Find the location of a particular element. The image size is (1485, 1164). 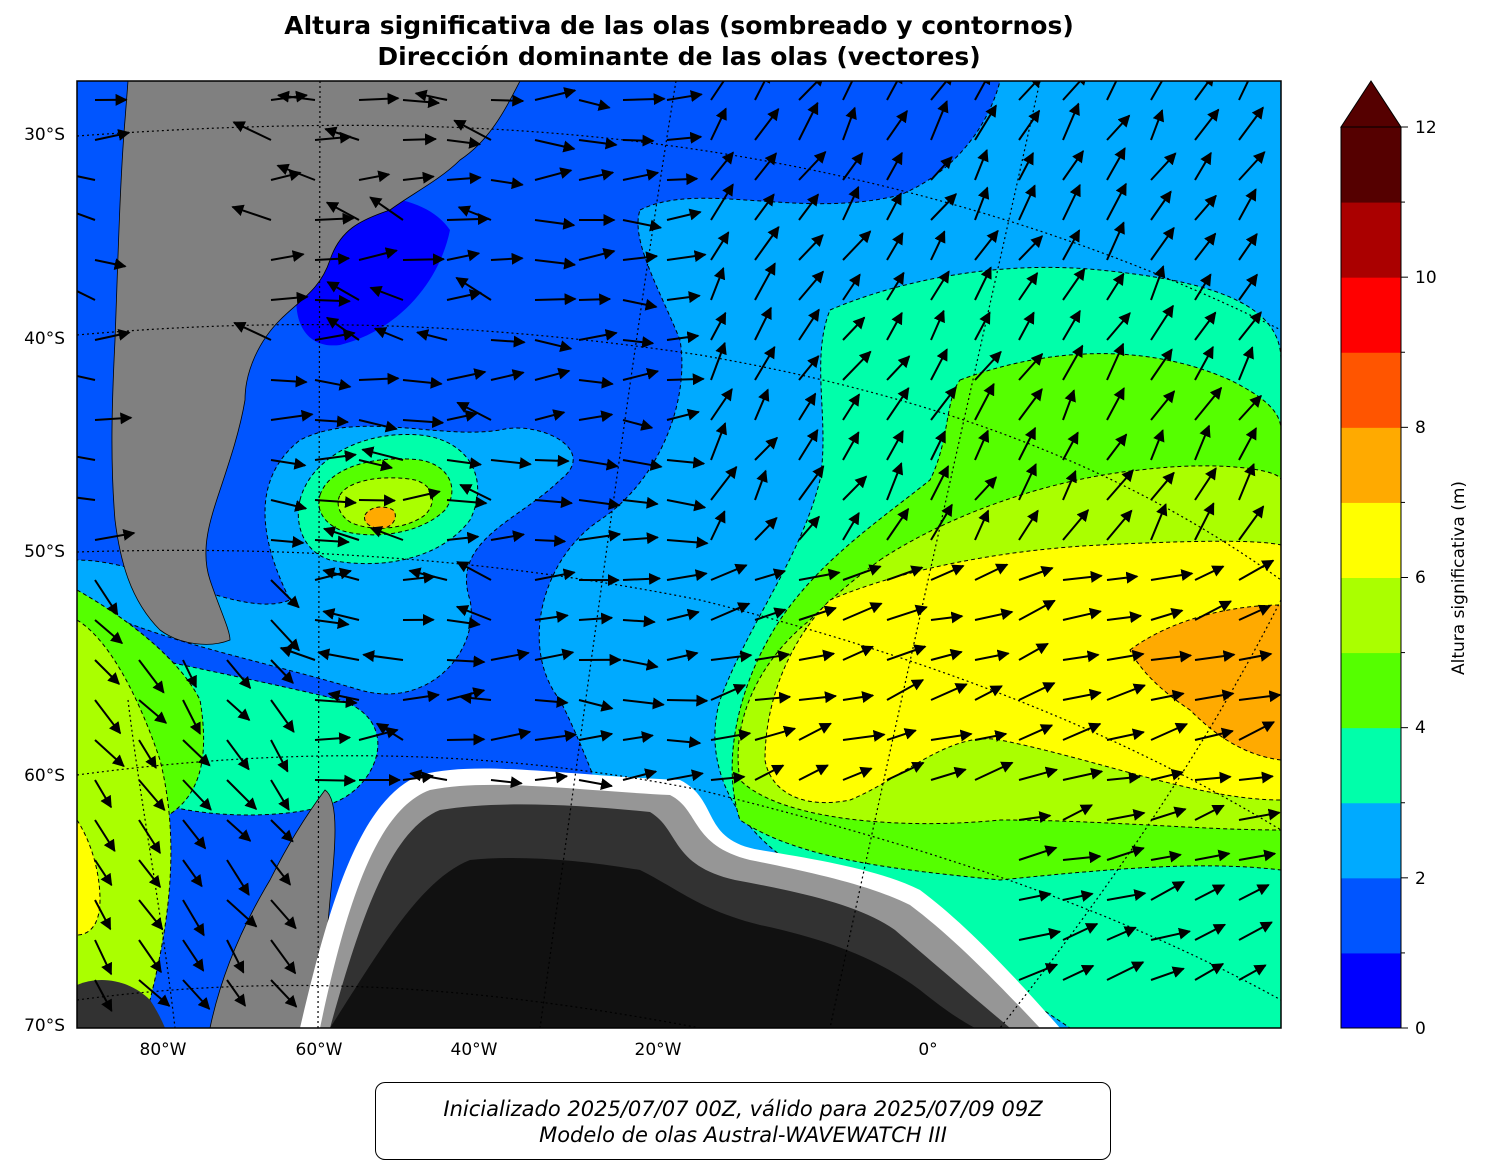

antarctica-ice-corner is located at coordinates (121, 1004).